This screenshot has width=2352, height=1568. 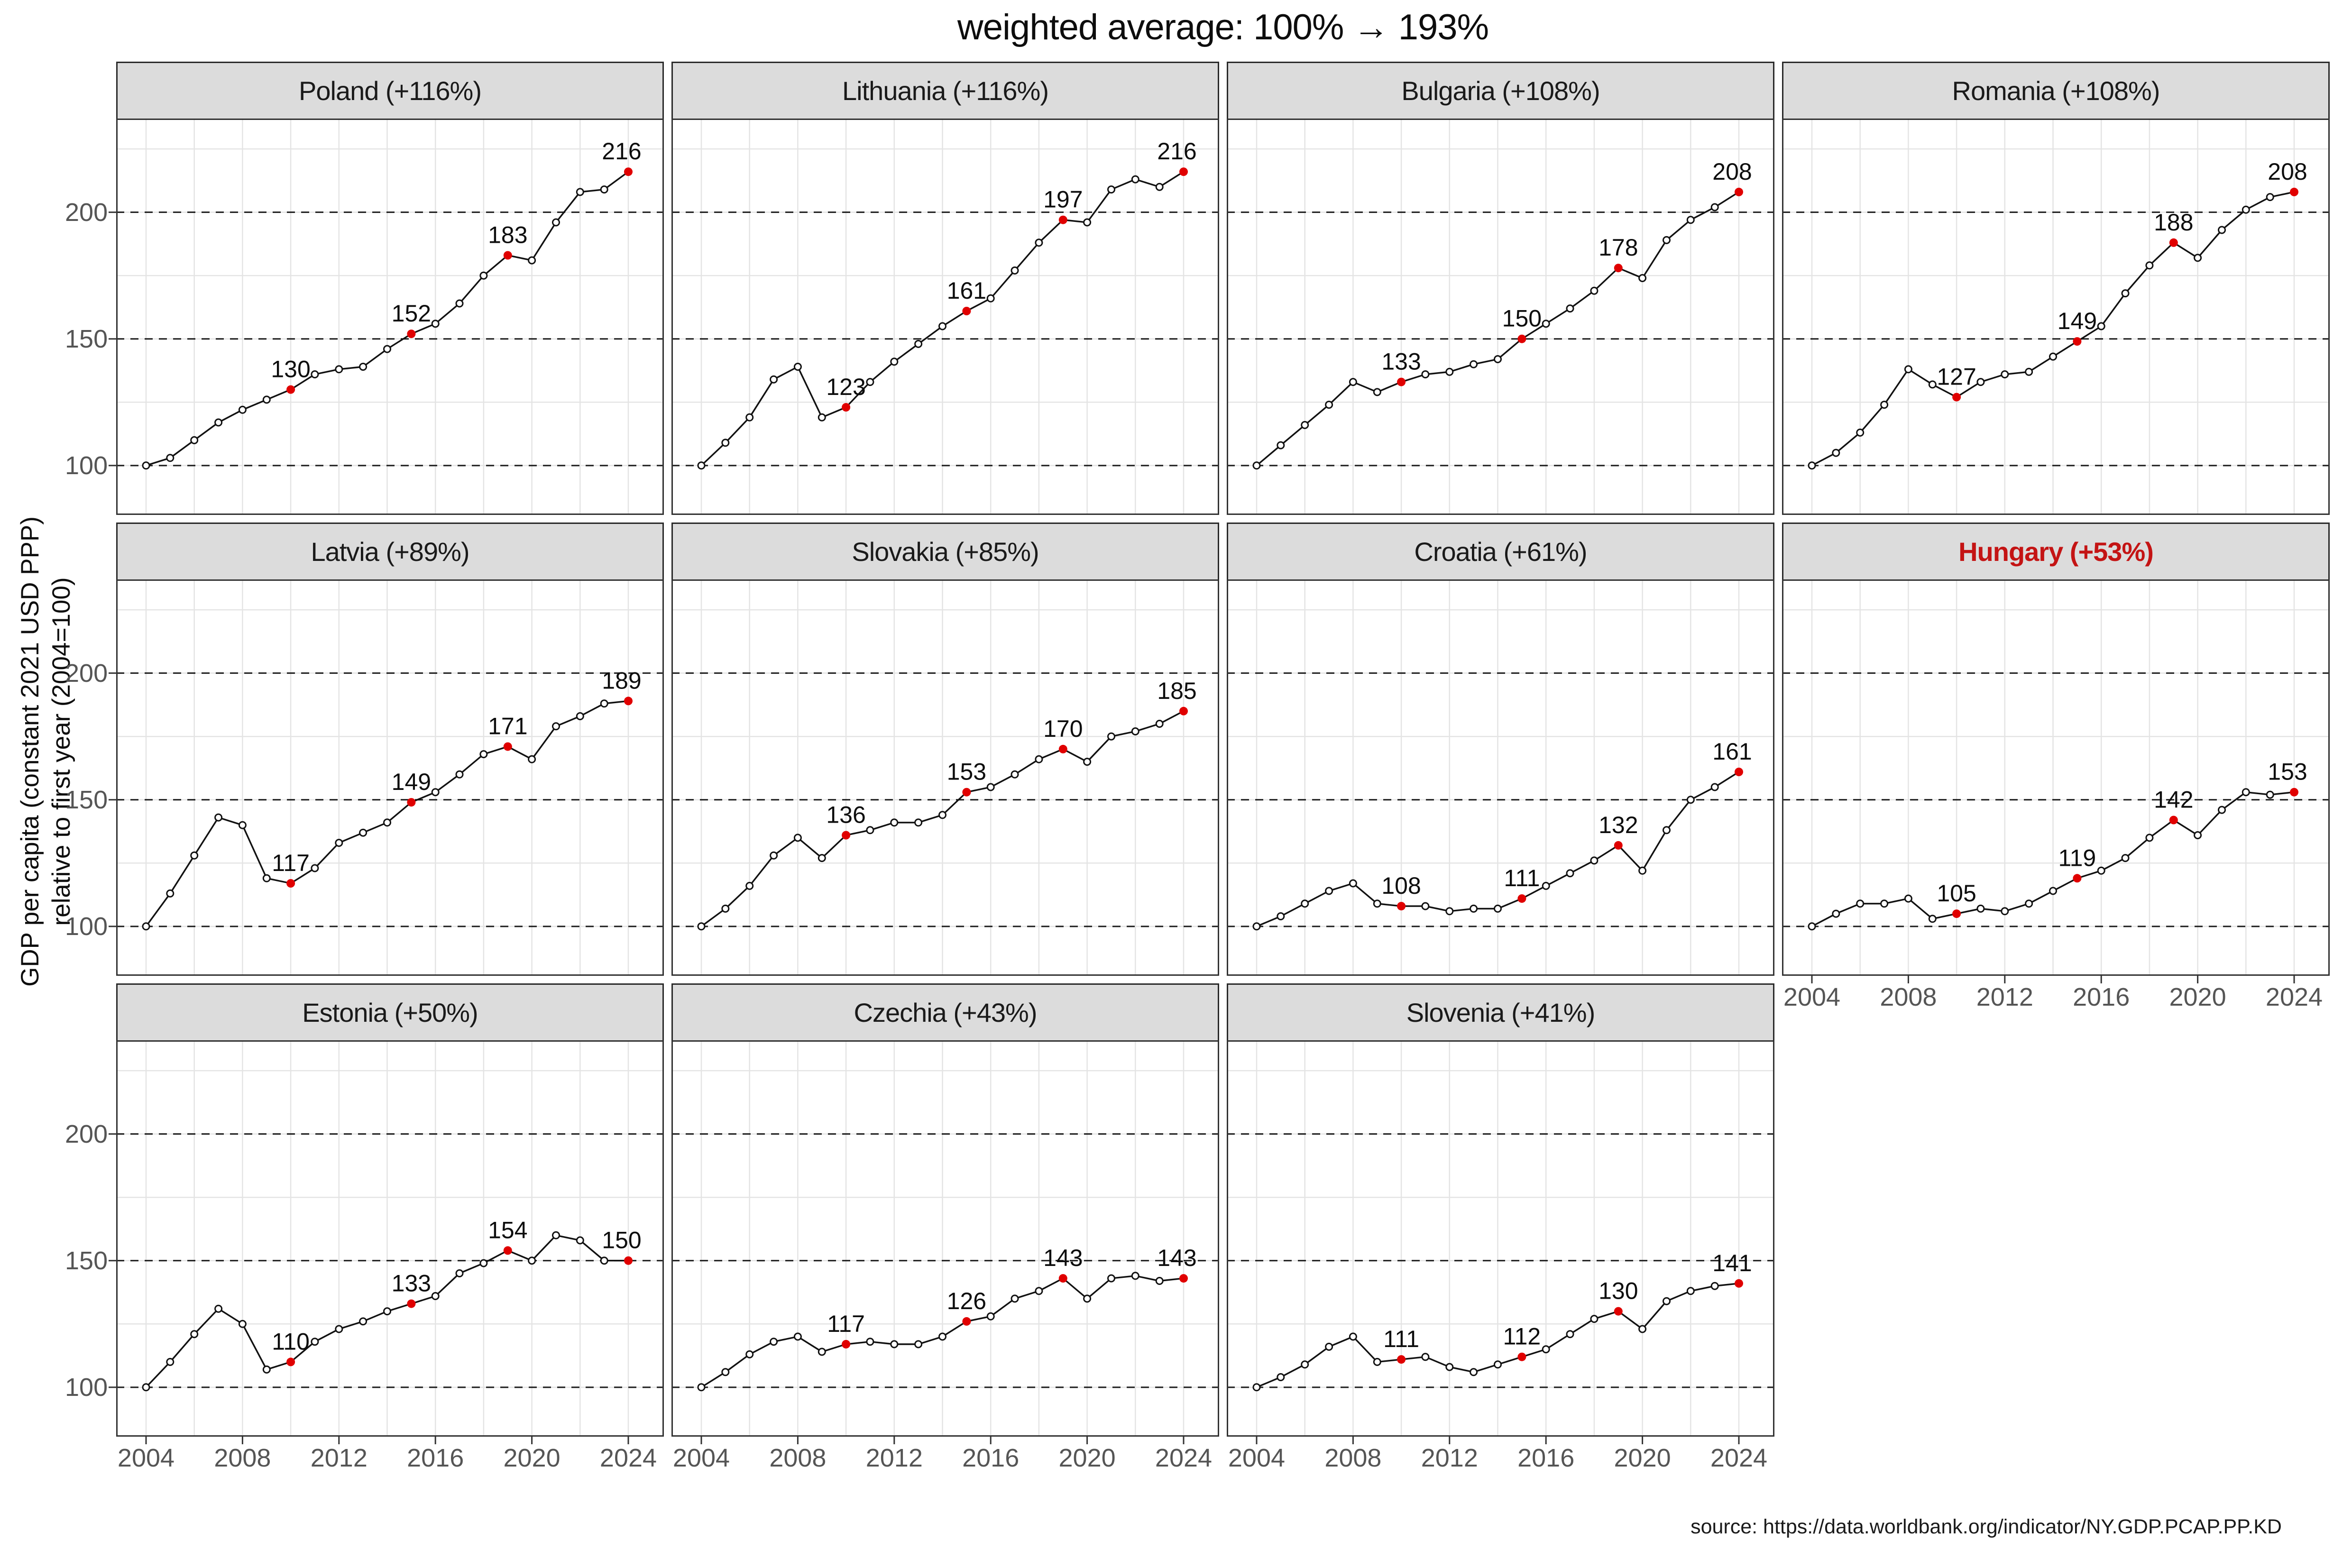 I want to click on svg-text: 119, so click(x=2077, y=857).